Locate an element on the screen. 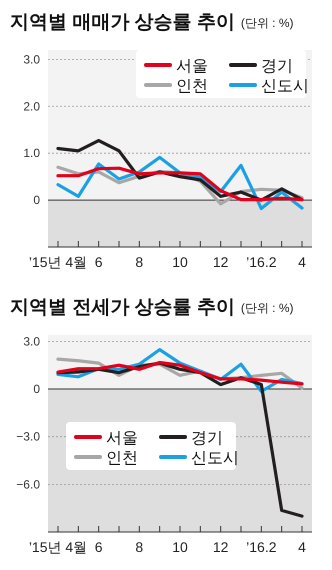  y-tick-label: 2.0 is located at coordinates (31, 106).